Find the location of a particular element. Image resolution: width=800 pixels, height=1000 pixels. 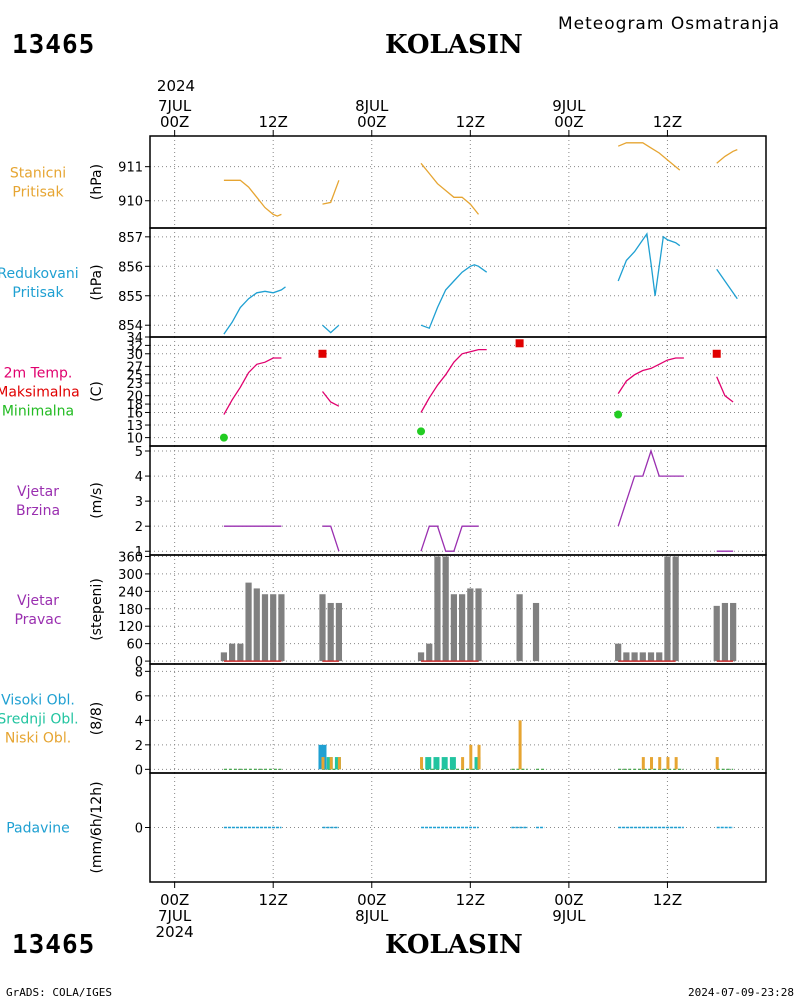

wdir-ytick-label: 180 is located at coordinates (130, 610).